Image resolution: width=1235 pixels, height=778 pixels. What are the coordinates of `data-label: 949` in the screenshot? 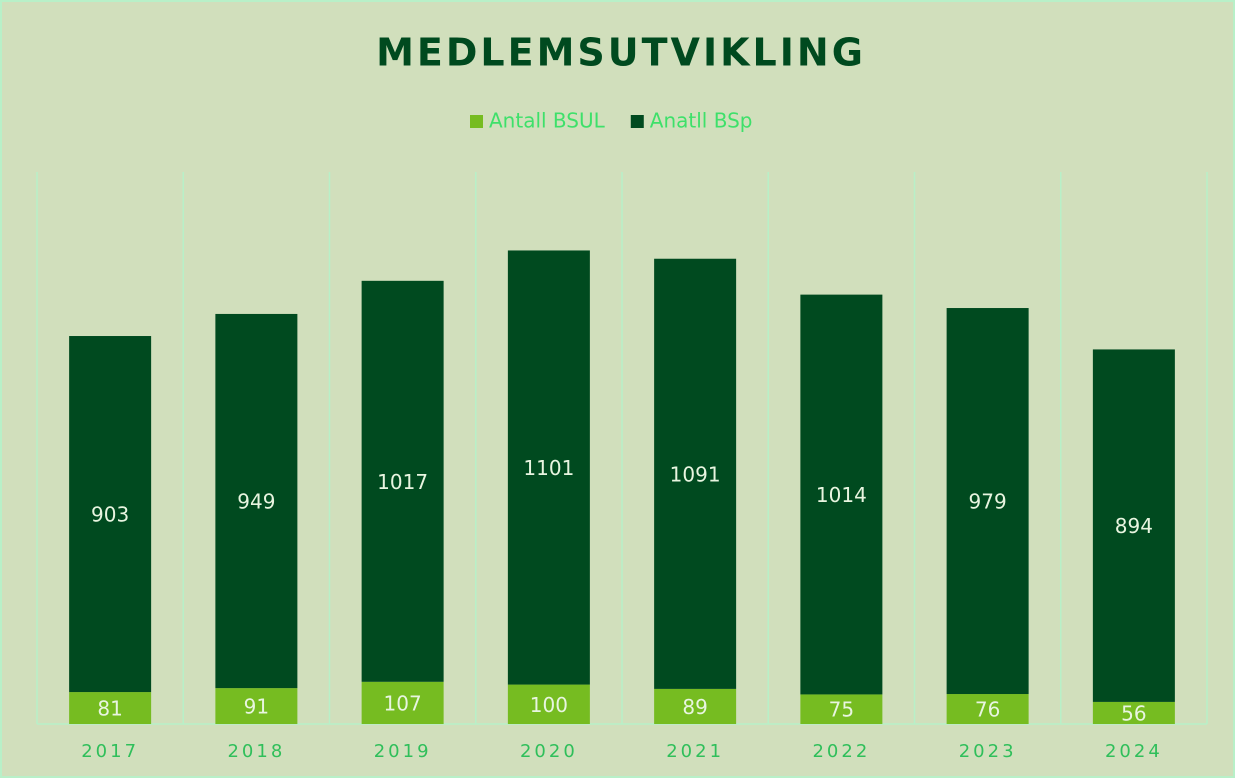 It's located at (256, 502).